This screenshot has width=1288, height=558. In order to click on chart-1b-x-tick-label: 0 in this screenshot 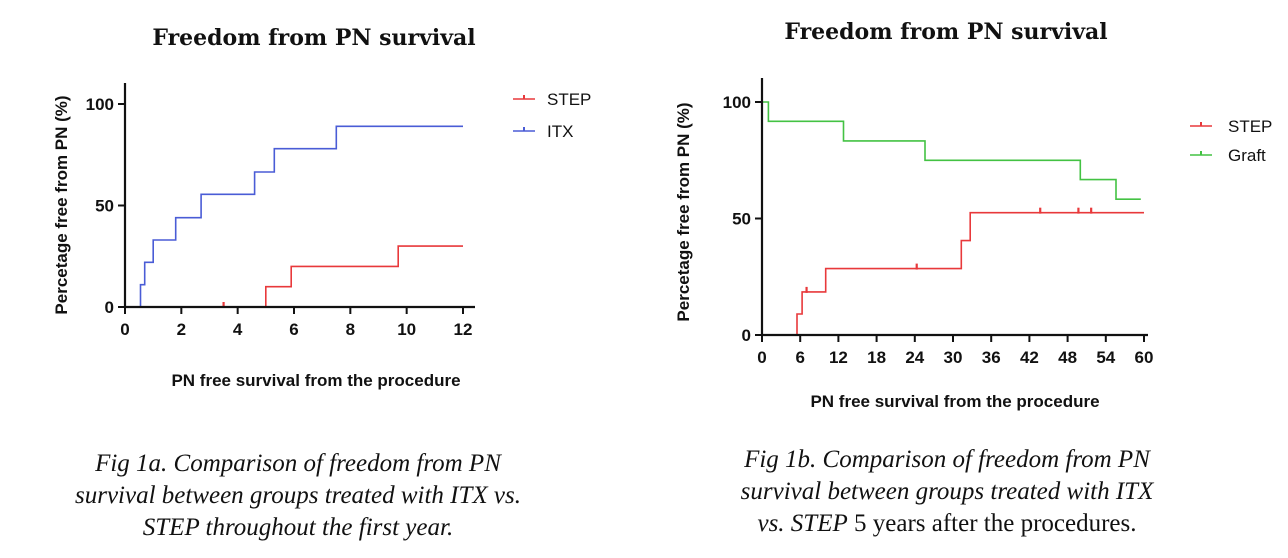, I will do `click(761, 357)`.